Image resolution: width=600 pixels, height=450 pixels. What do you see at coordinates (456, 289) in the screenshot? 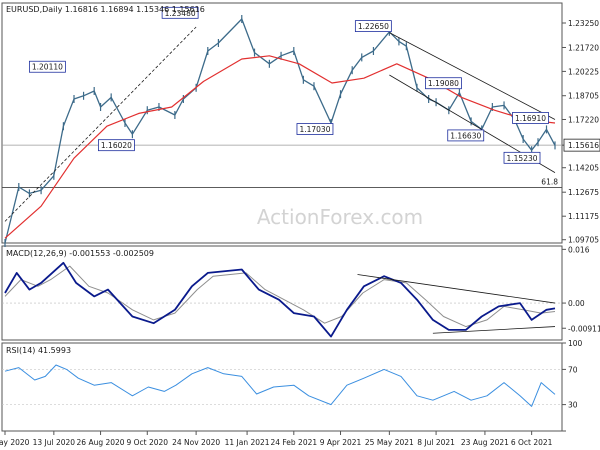
I see `macd-top-trendline` at bounding box center [456, 289].